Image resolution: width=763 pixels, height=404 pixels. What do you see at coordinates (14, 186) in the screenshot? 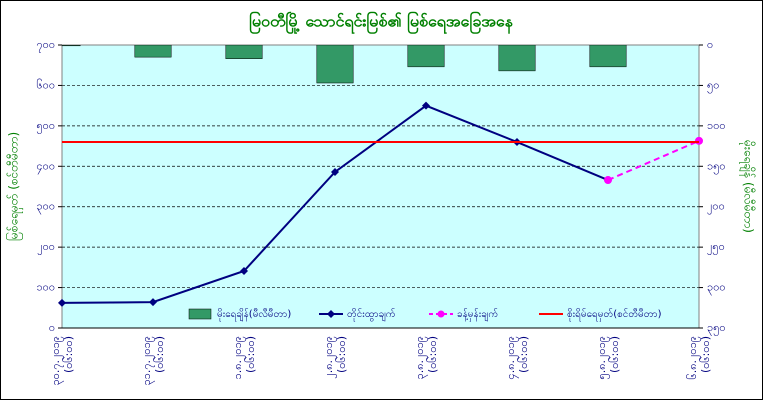
I see `y-axis-label: မြစ်ရေမှတ် (စင်တီမီတာ)` at bounding box center [14, 186].